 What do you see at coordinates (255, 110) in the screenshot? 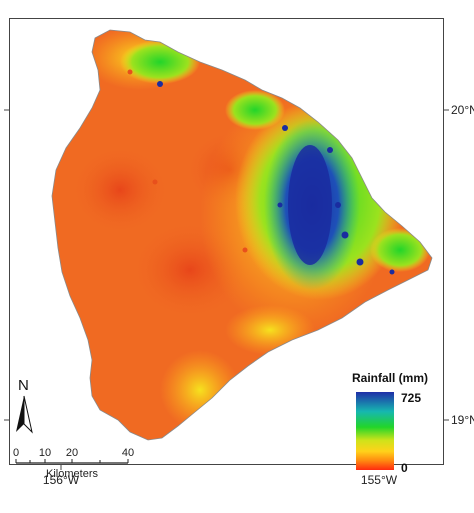
I see `north-green` at bounding box center [255, 110].